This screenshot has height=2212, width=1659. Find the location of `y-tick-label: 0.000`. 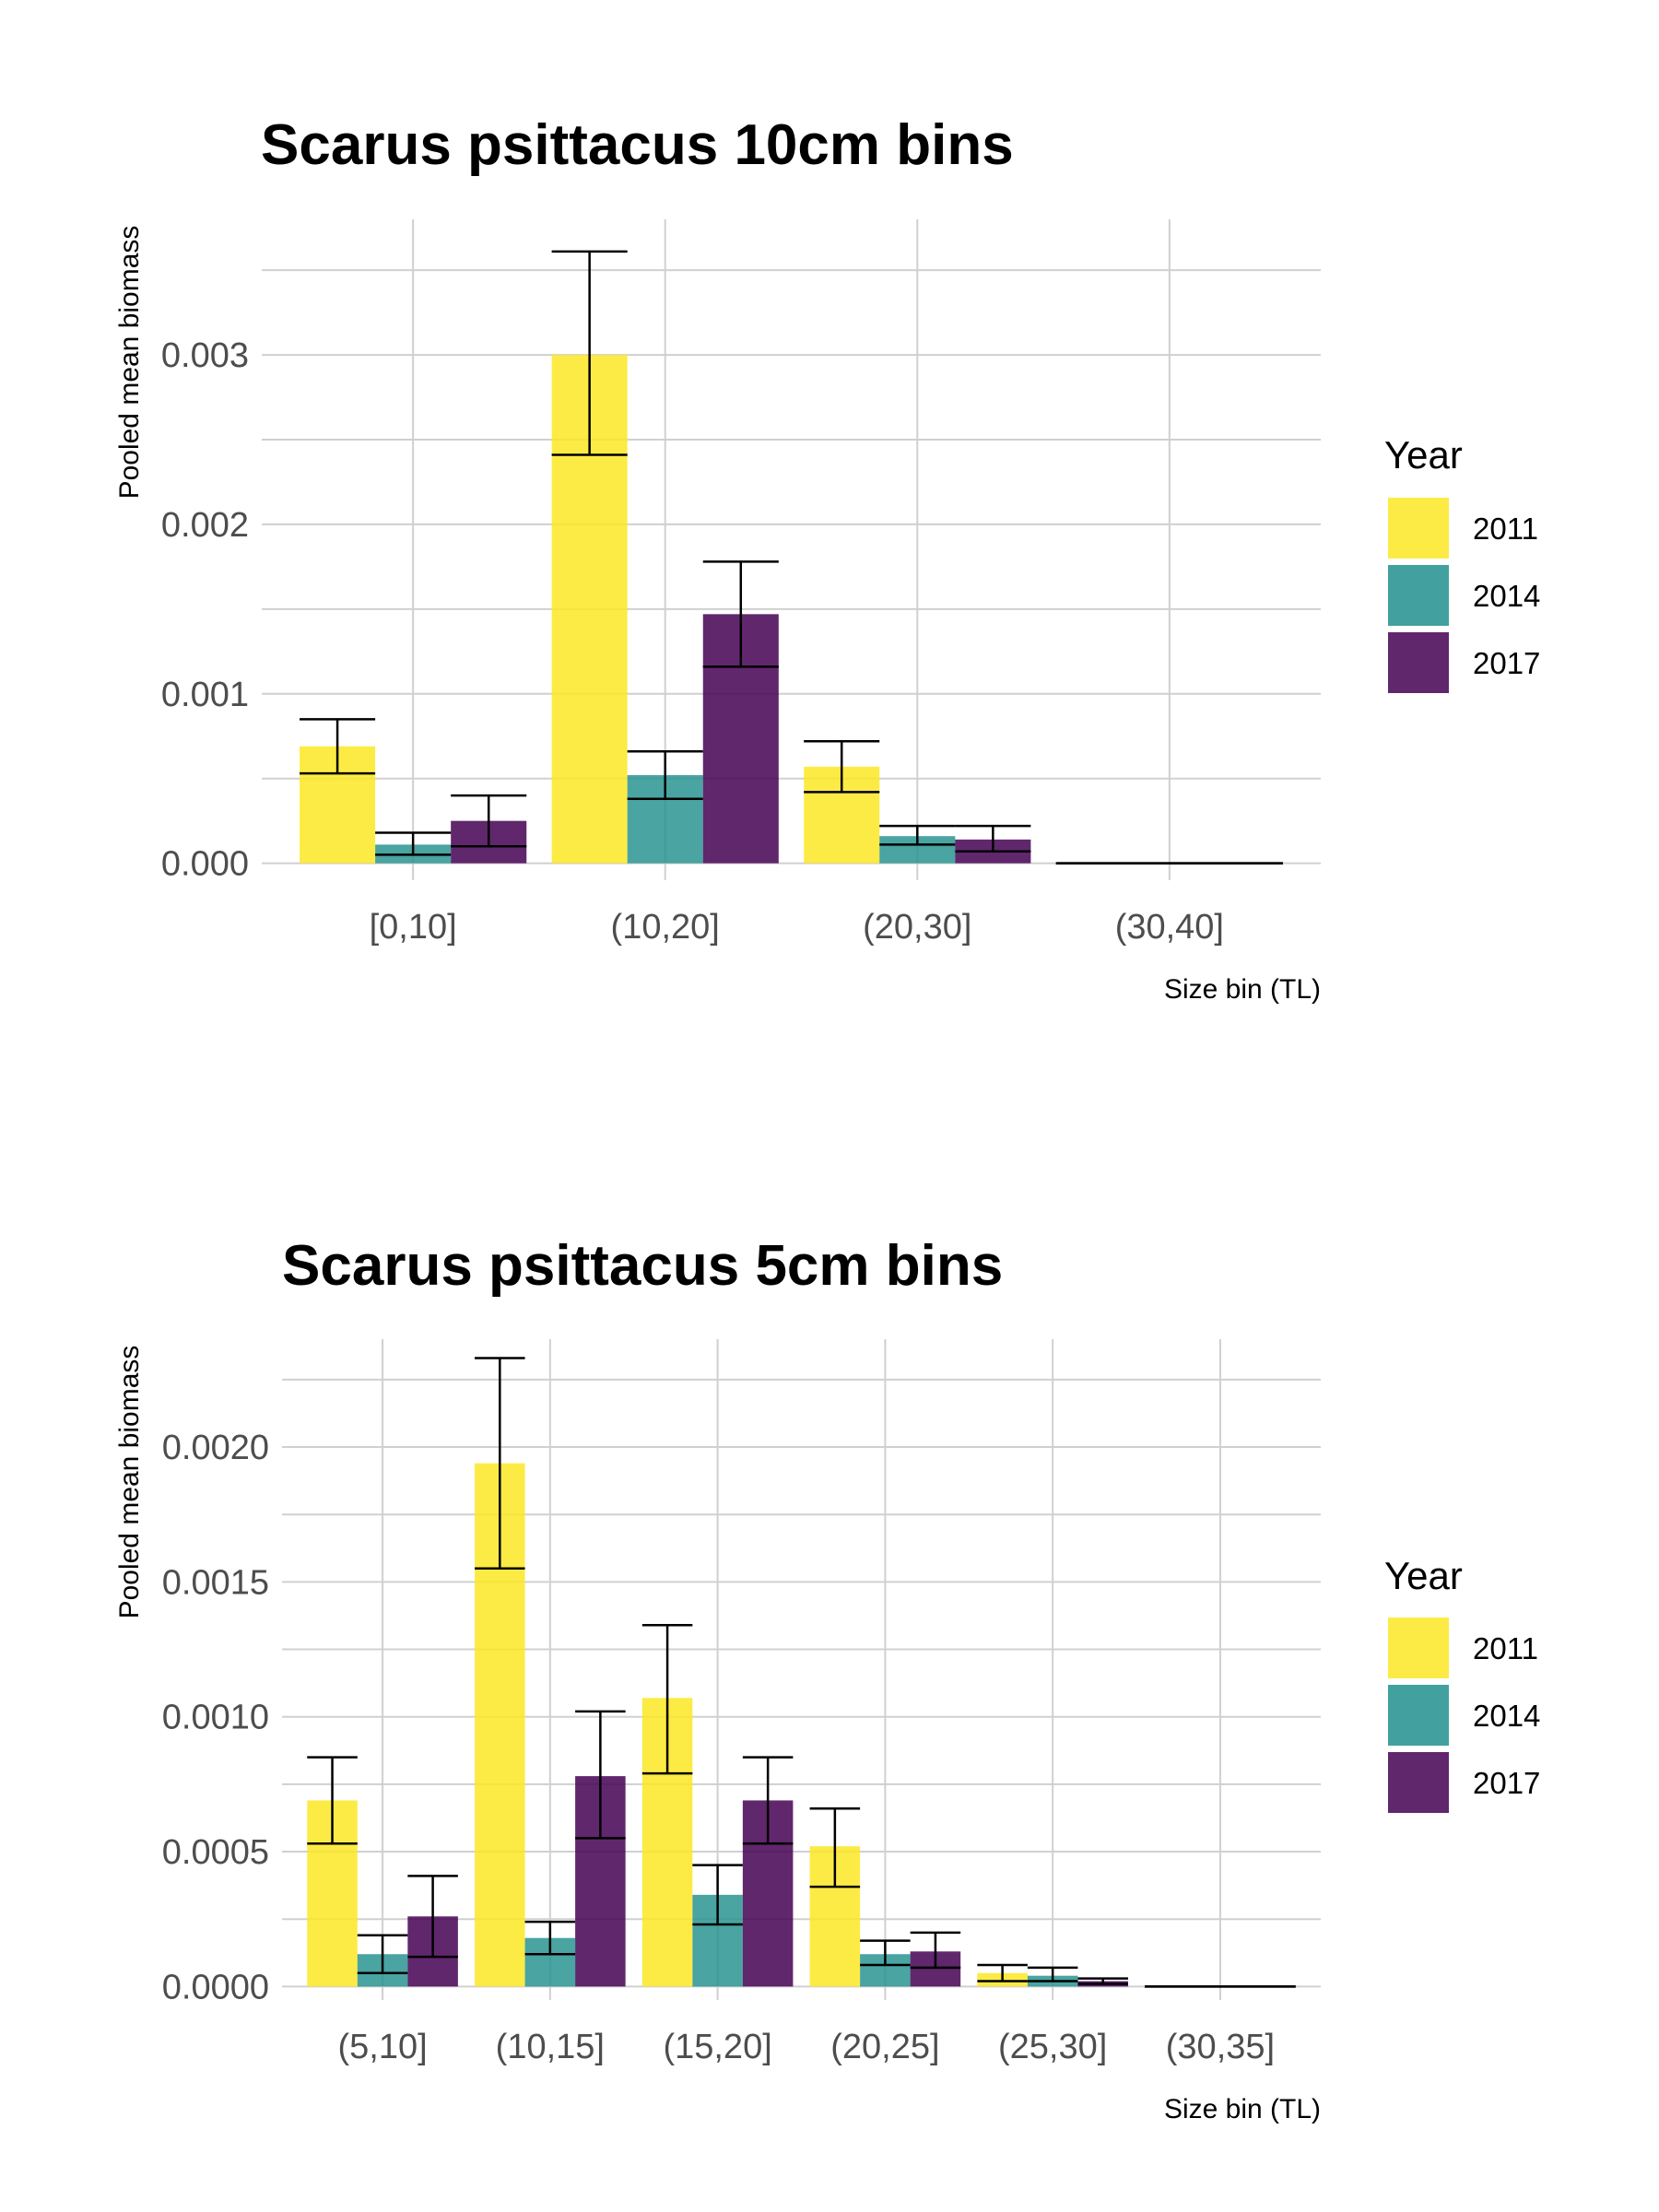

y-tick-label: 0.000 is located at coordinates (205, 864).